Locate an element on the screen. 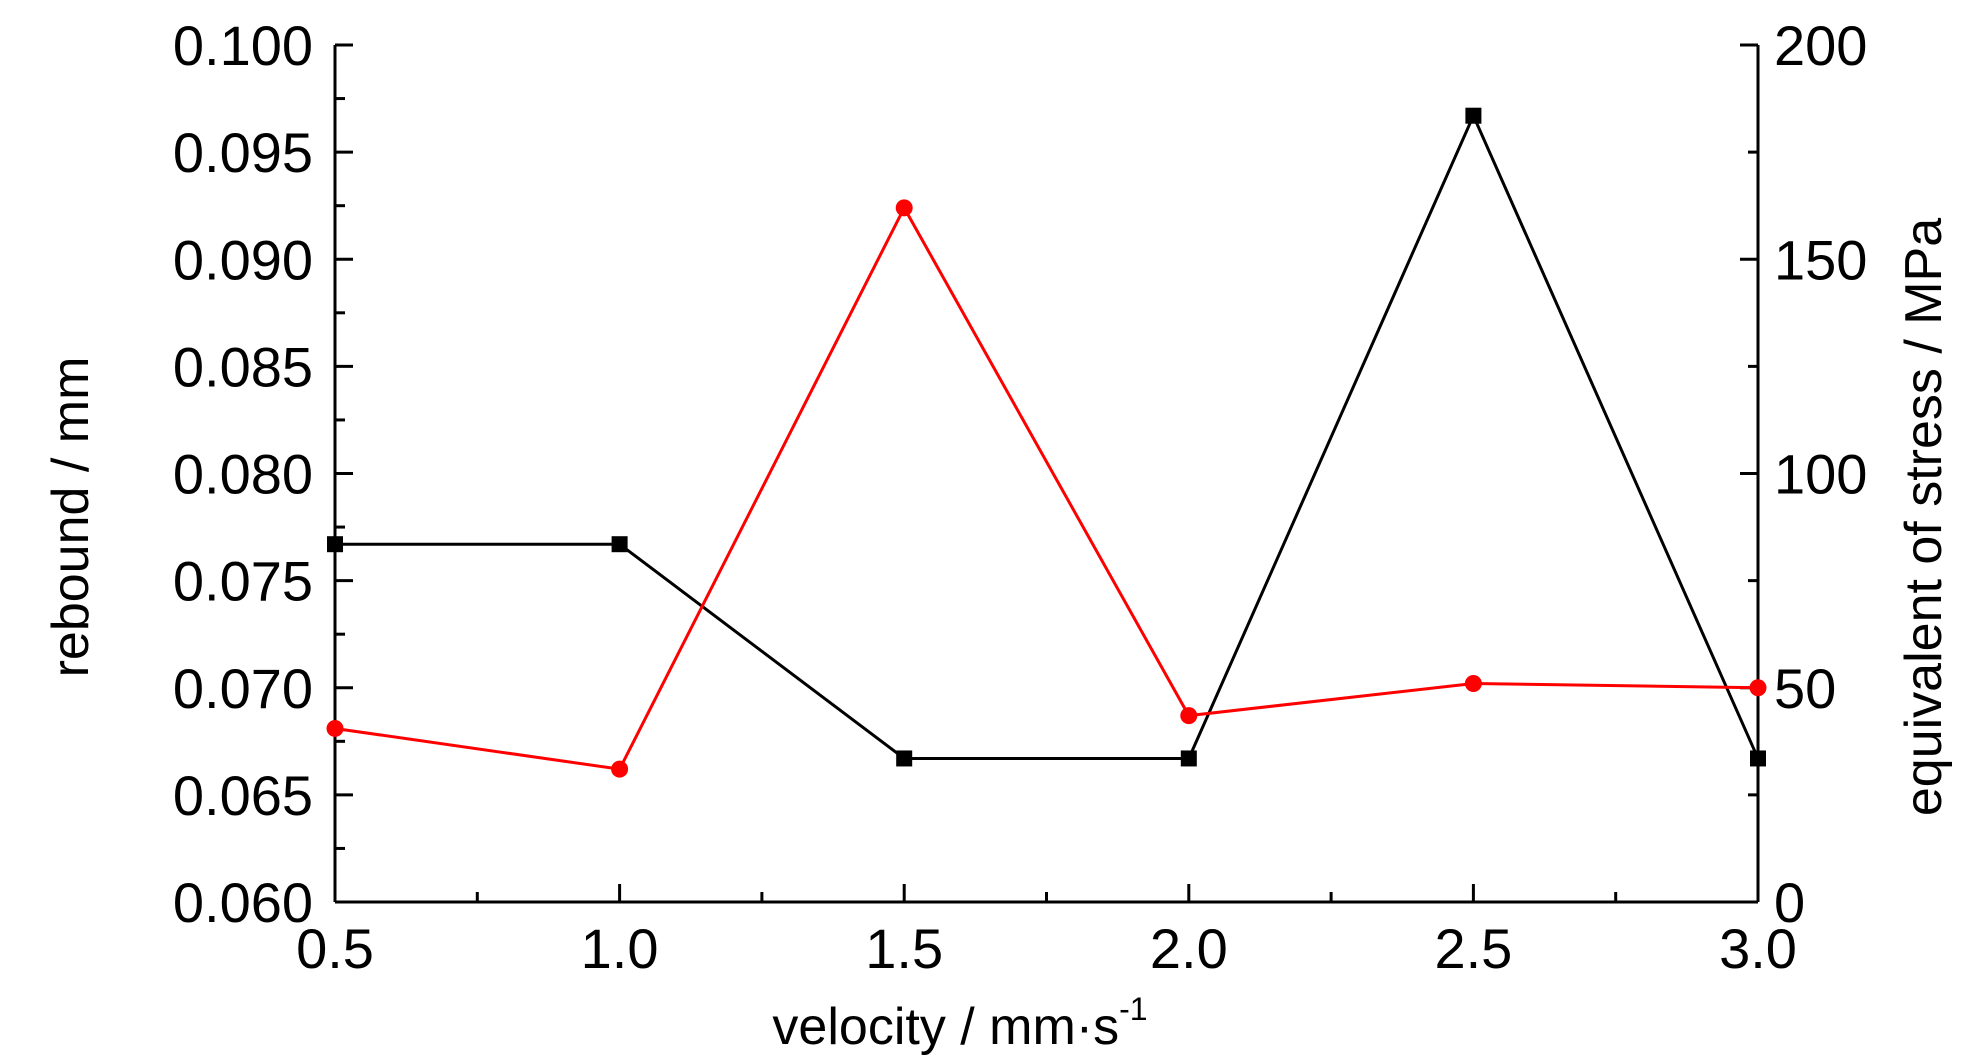 The height and width of the screenshot is (1062, 1984). y-right-tick-label: 100 is located at coordinates (1820, 474).